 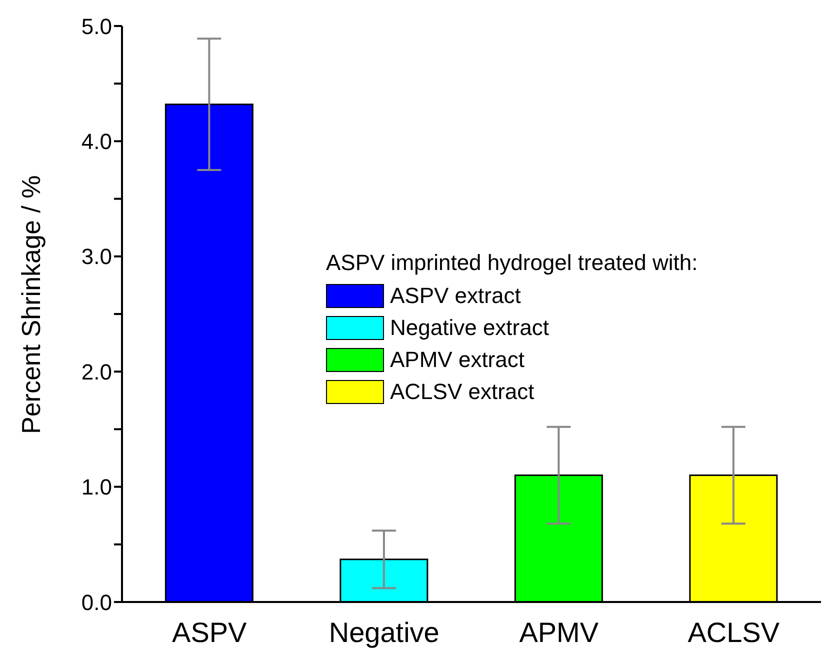 What do you see at coordinates (210, 632) in the screenshot?
I see `x-tick-label: ASPV` at bounding box center [210, 632].